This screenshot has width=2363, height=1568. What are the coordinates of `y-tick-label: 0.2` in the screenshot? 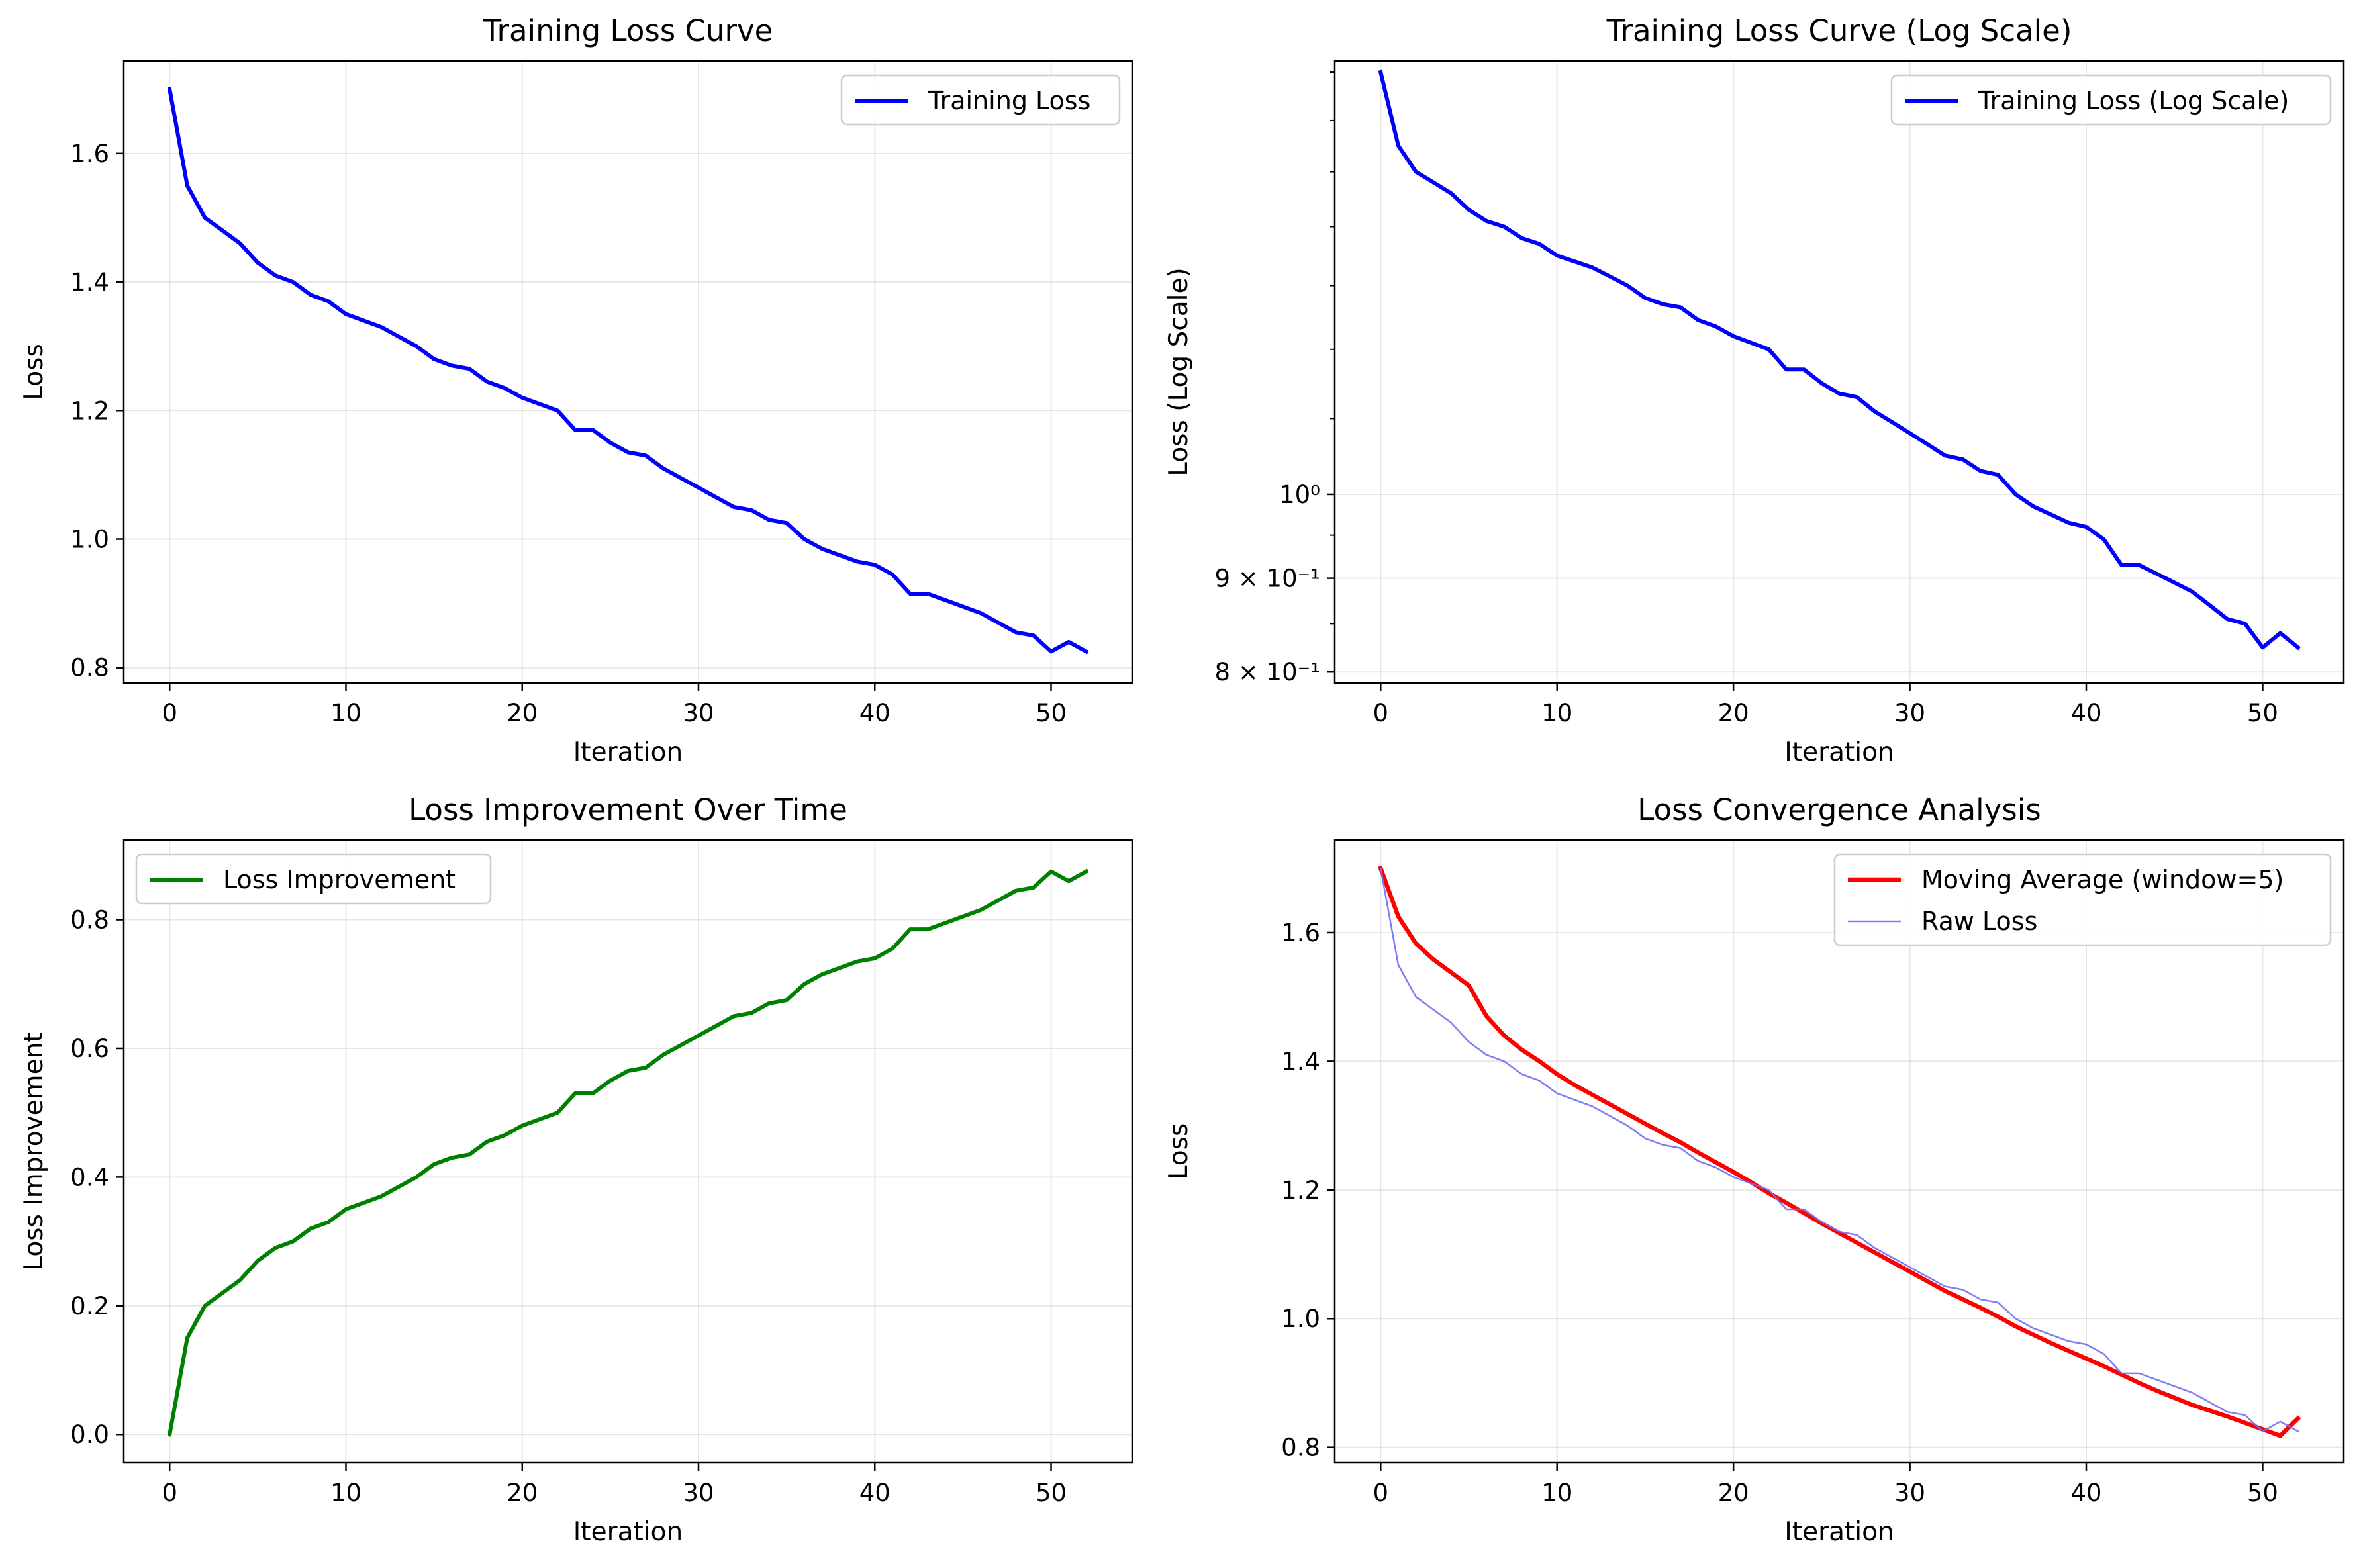 It's located at (89, 1306).